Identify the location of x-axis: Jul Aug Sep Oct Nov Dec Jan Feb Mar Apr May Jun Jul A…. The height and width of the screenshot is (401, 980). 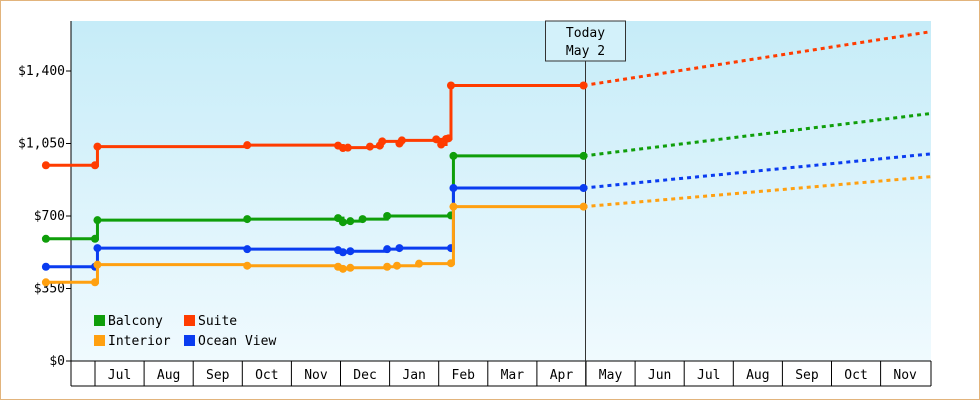
(501, 373).